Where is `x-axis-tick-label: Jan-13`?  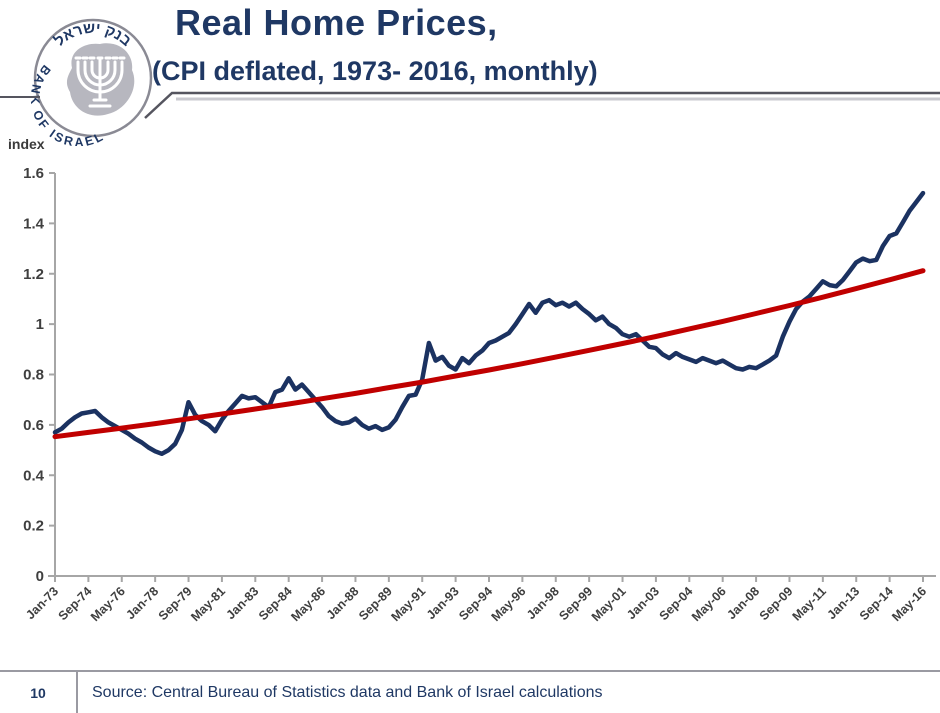 x-axis-tick-label: Jan-13 is located at coordinates (843, 603).